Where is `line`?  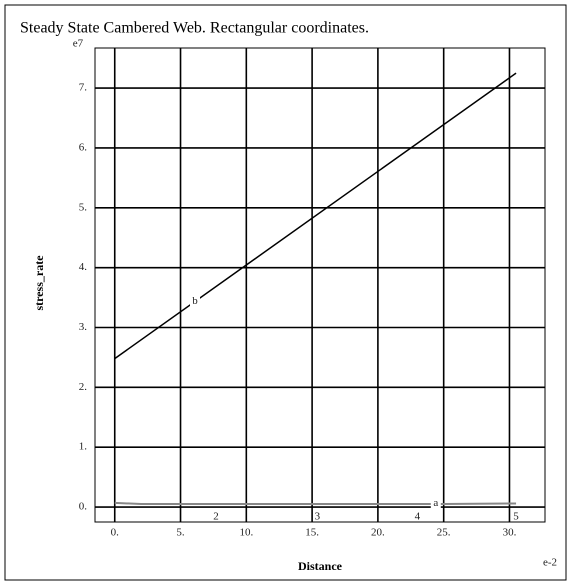 line is located at coordinates (315, 503).